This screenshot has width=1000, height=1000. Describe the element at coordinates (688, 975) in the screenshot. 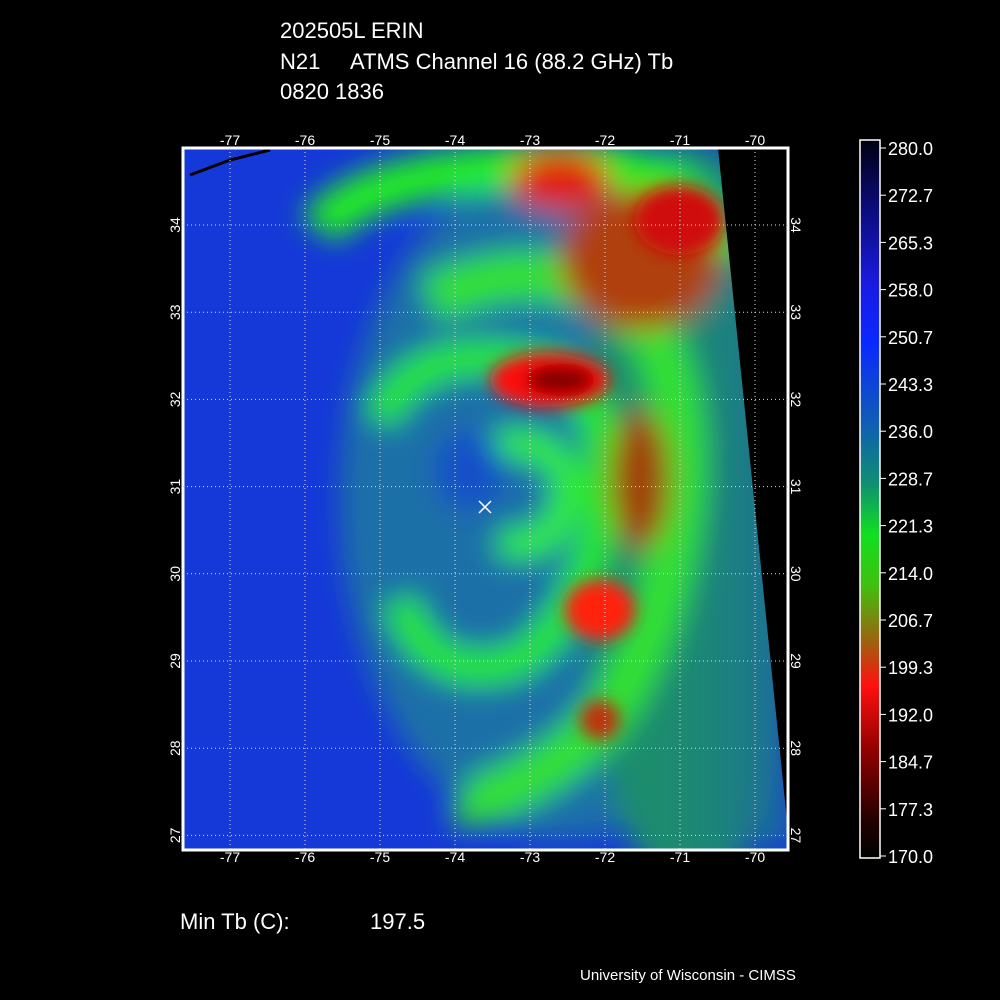

I see `credit: University of Wisconsin - CIMSS` at that location.